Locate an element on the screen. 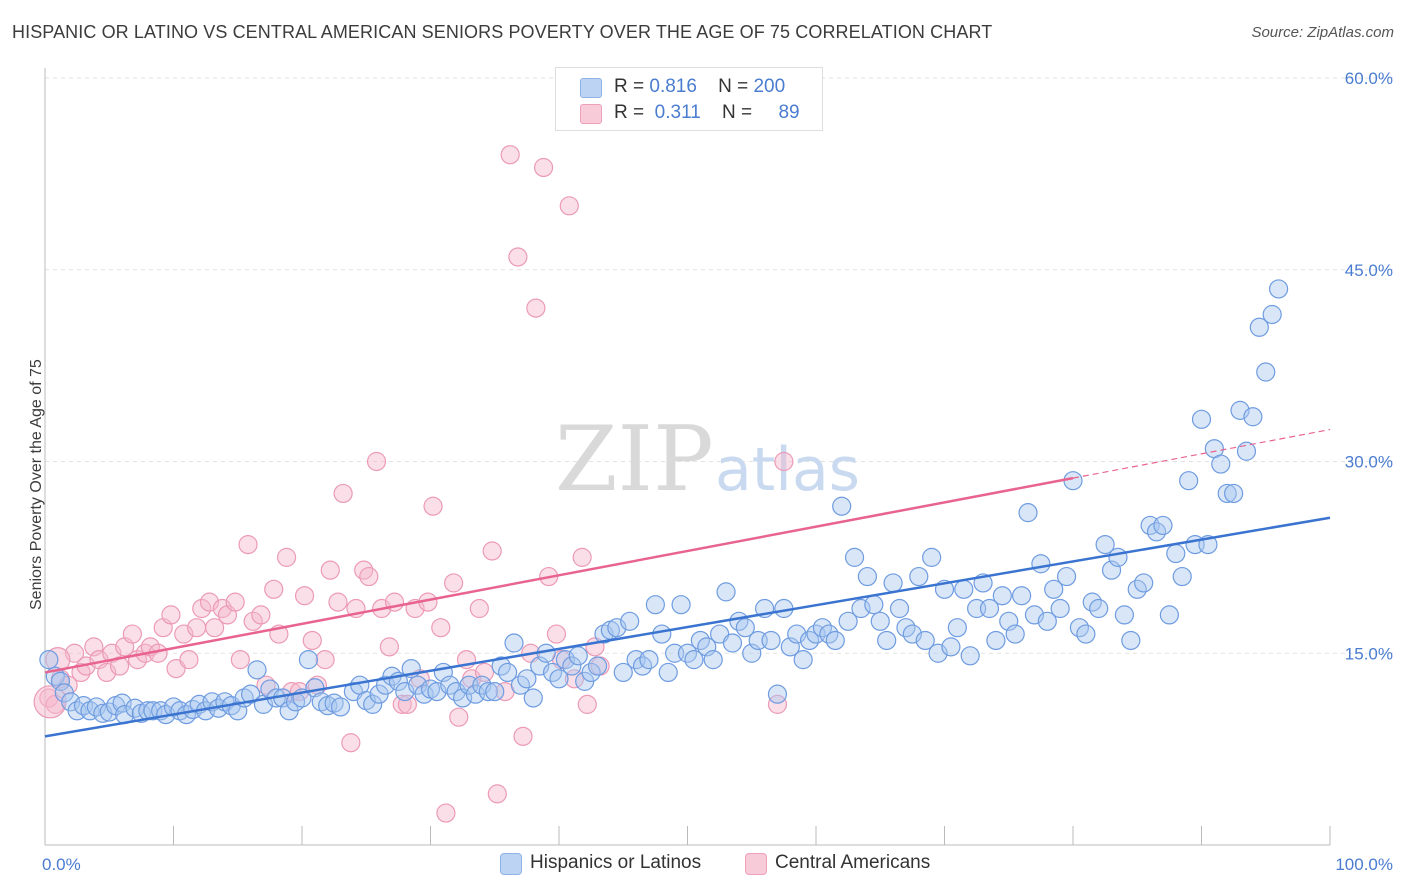 The height and width of the screenshot is (892, 1406). y-tick-labels: 15.0% 30.0% 45.0% 60.0% is located at coordinates (1369, 366).